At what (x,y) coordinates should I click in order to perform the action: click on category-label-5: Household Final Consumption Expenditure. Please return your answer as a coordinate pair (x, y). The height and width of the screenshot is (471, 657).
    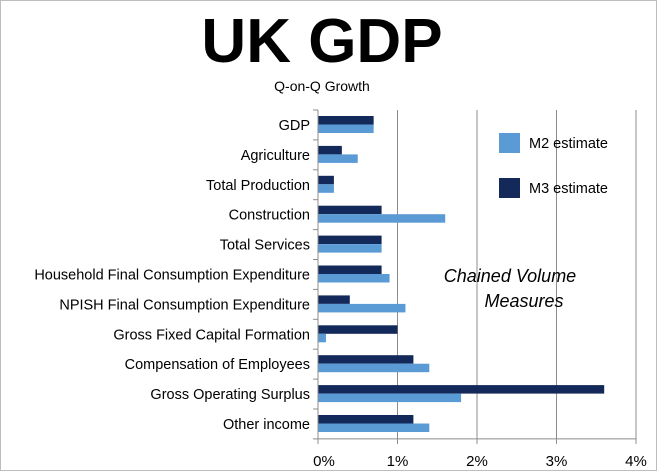
    Looking at the image, I should click on (172, 275).